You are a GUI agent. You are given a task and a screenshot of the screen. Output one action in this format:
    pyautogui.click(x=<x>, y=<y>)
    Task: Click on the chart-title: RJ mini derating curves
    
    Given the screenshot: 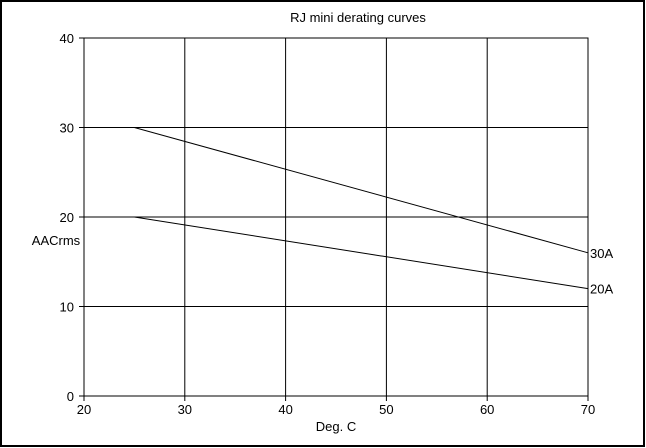 What is the action you would take?
    pyautogui.click(x=358, y=17)
    